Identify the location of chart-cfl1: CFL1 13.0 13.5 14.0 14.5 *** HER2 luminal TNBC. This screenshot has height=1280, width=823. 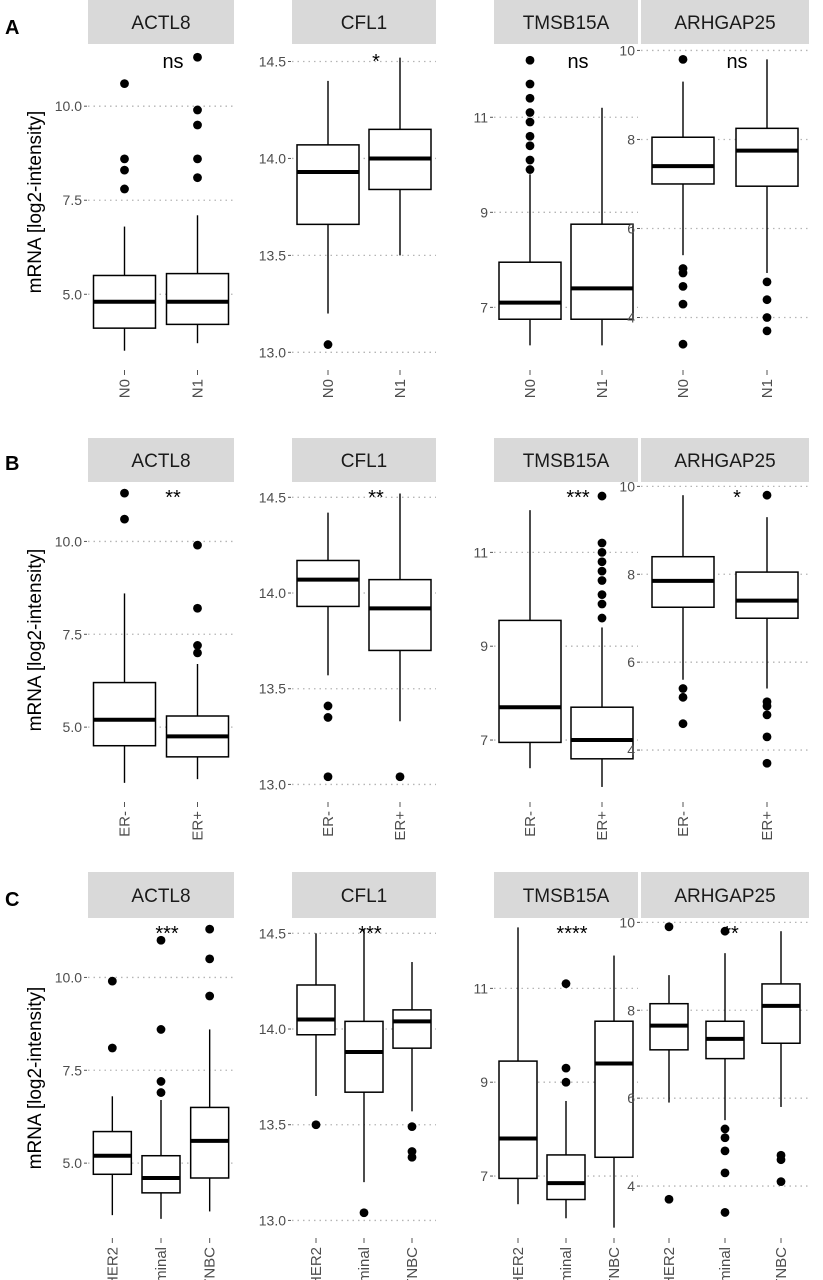
(347, 1076).